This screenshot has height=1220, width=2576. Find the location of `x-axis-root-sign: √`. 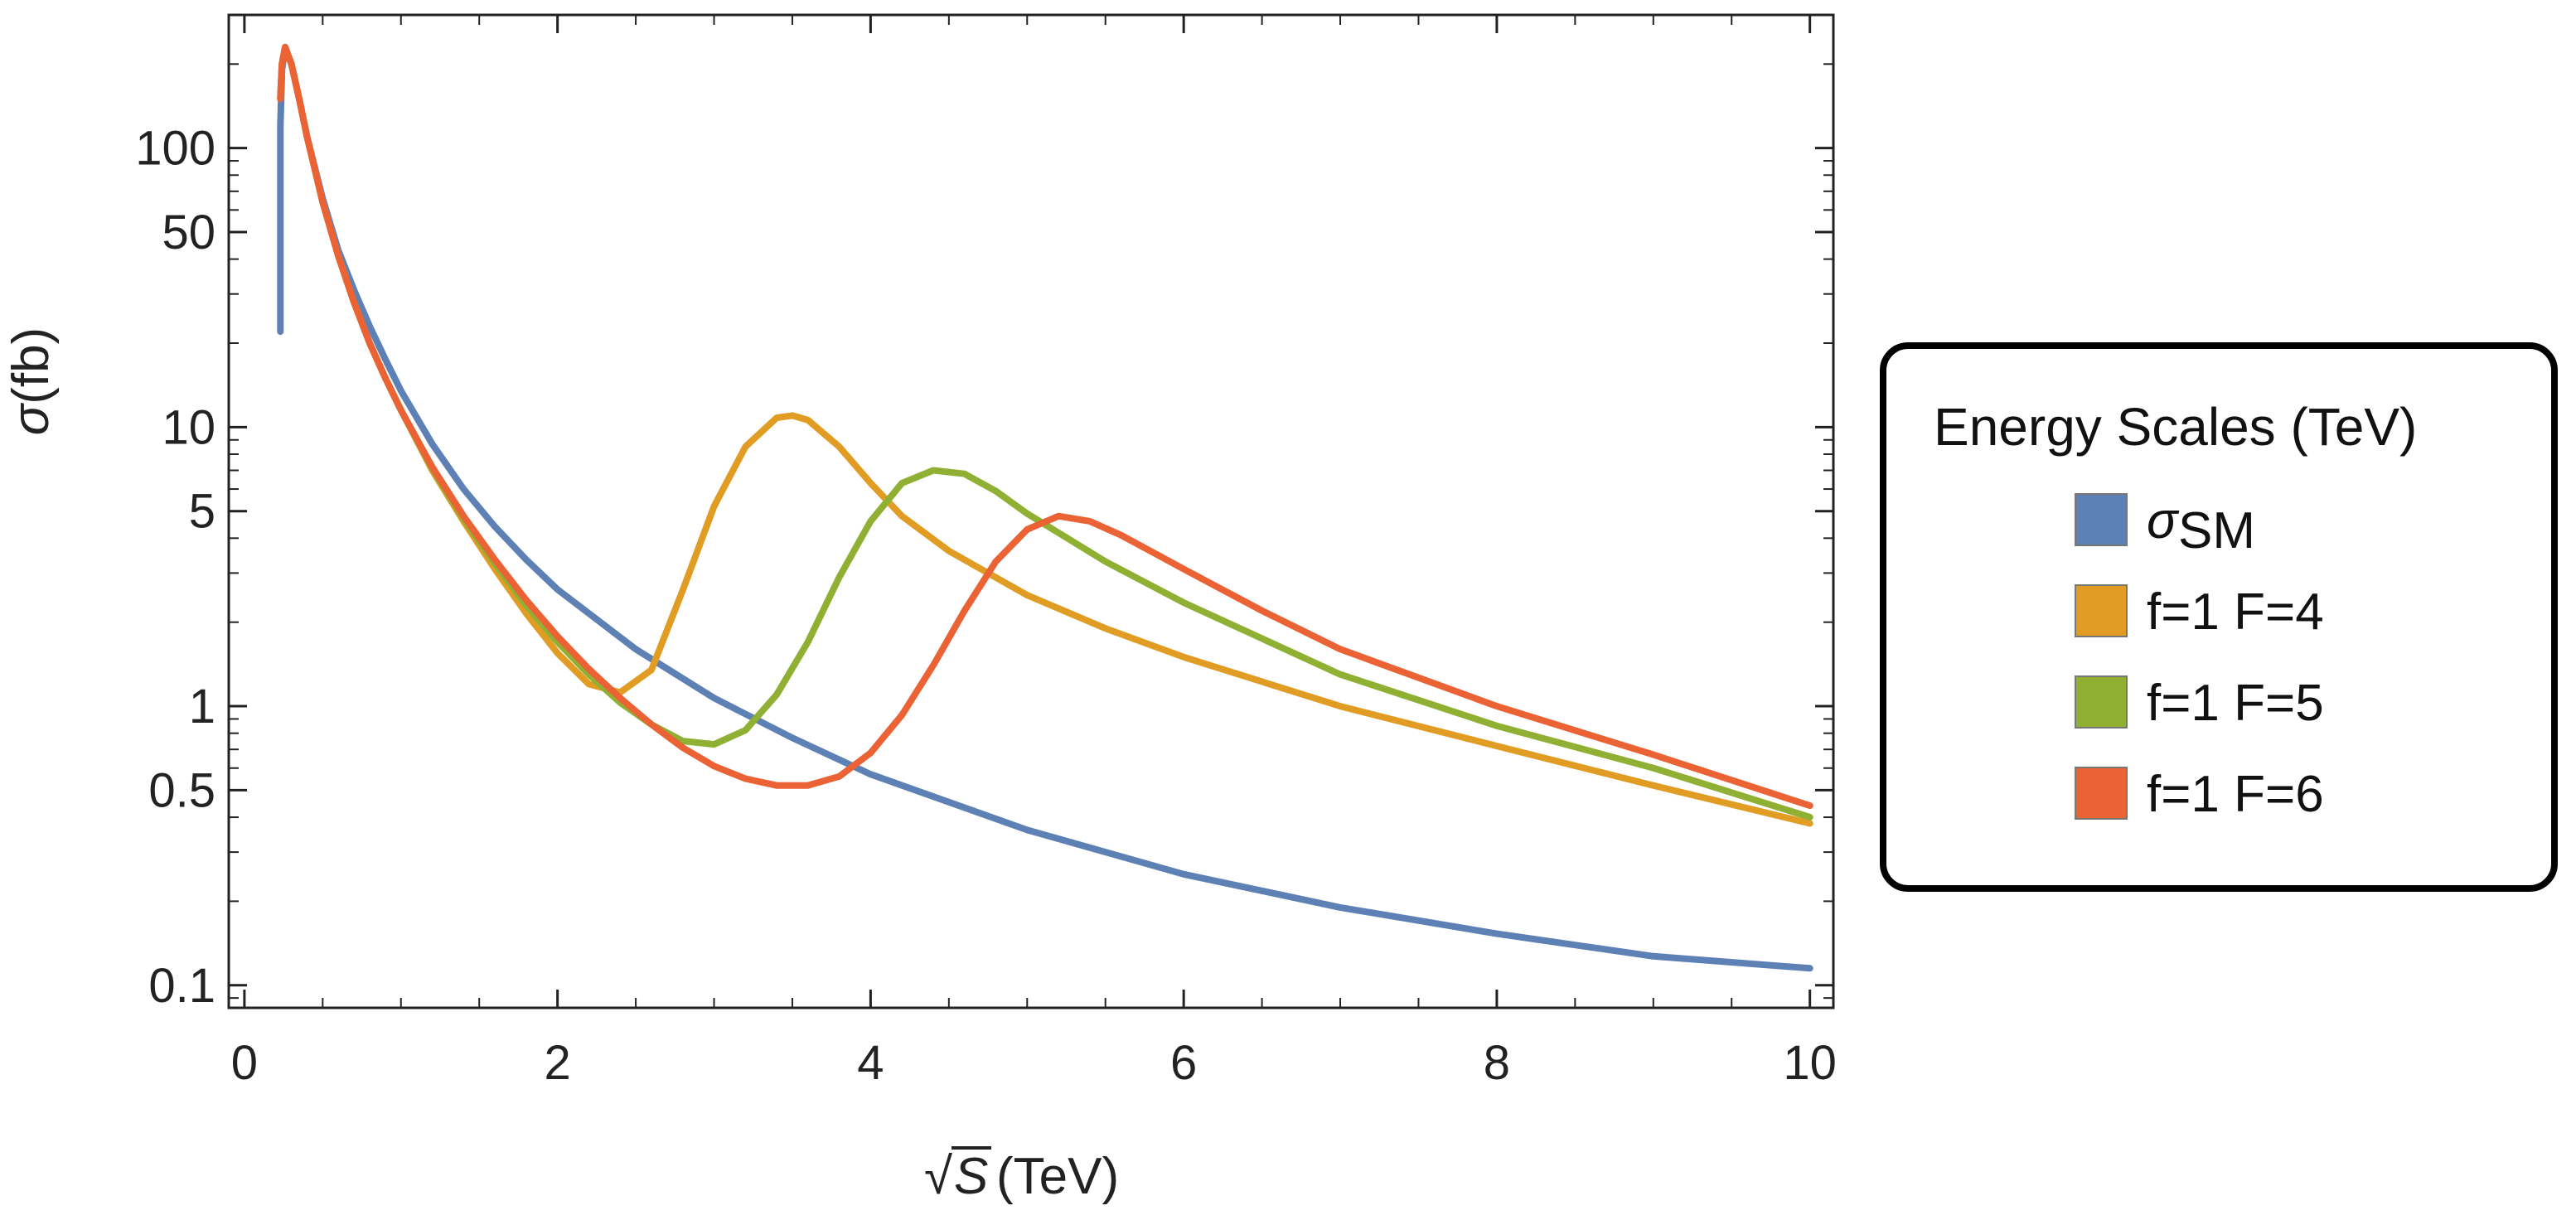

x-axis-root-sign: √ is located at coordinates (938, 1176).